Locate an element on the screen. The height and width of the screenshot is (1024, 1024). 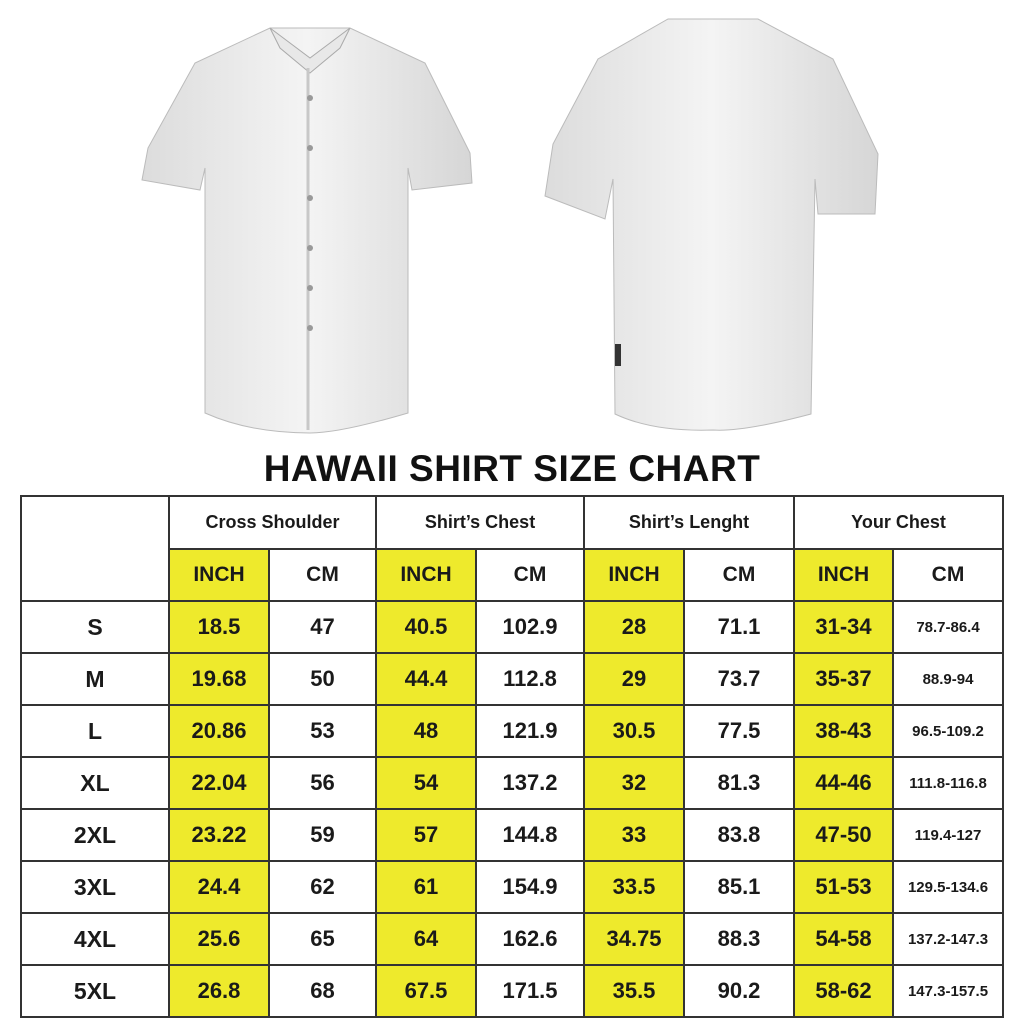
size-label: 4XL is located at coordinates (95, 939).